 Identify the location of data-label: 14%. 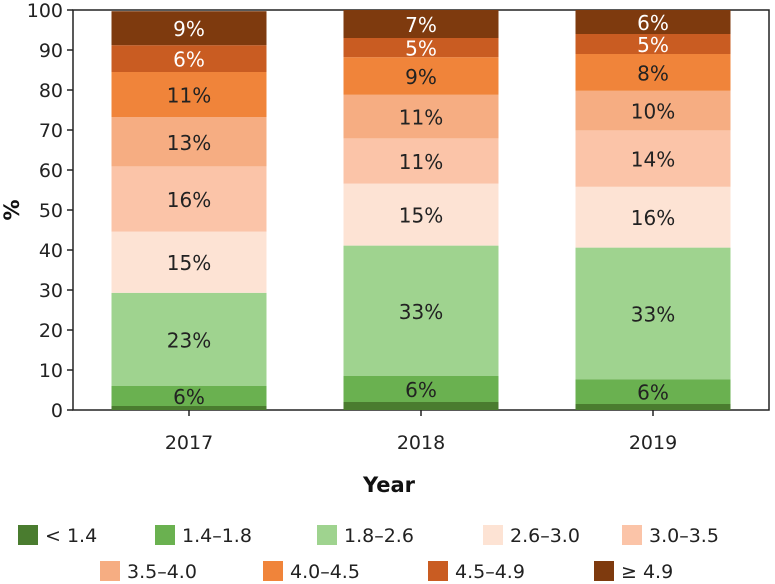
(653, 160).